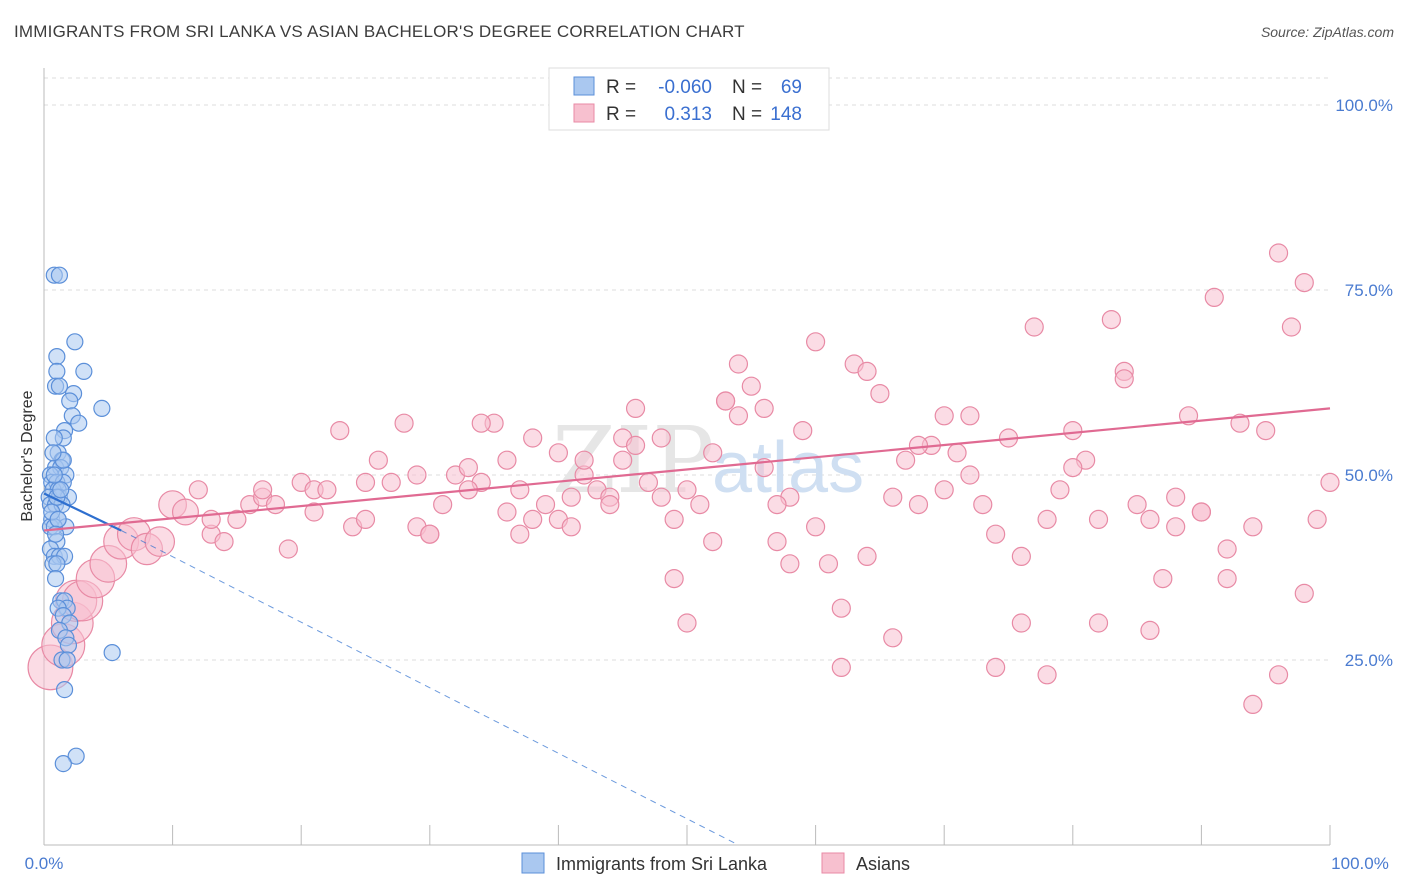  What do you see at coordinates (707, 863) in the screenshot?
I see `x-tick-labels: 0.0% 100.0%` at bounding box center [707, 863].